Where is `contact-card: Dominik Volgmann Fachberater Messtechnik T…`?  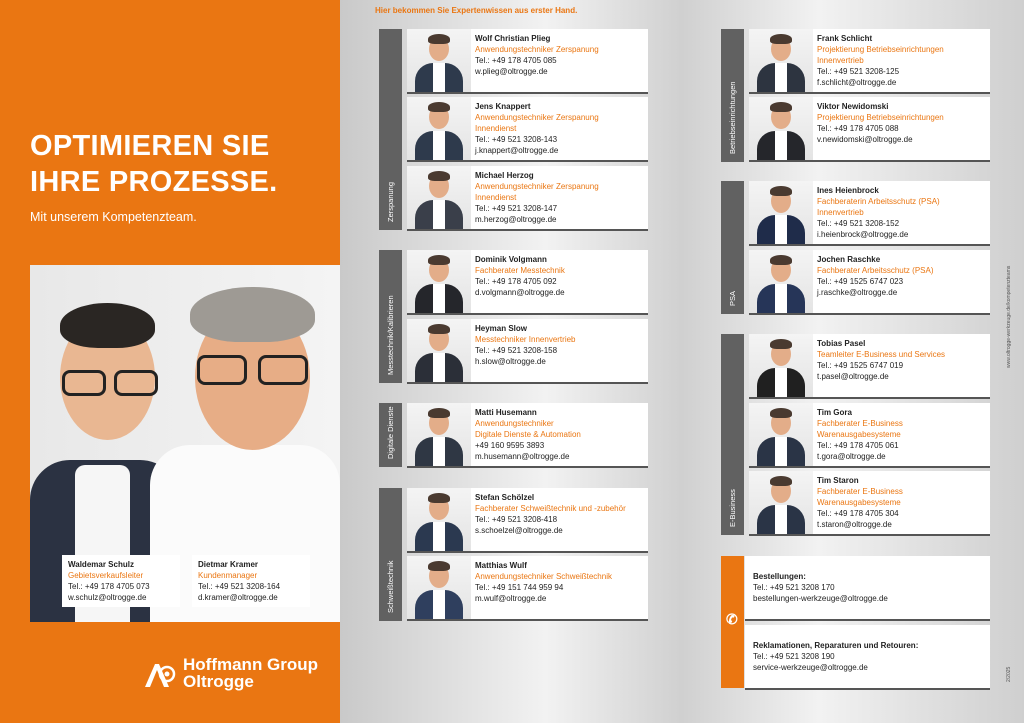 contact-card: Dominik Volgmann Fachberater Messtechnik T… is located at coordinates (527, 281).